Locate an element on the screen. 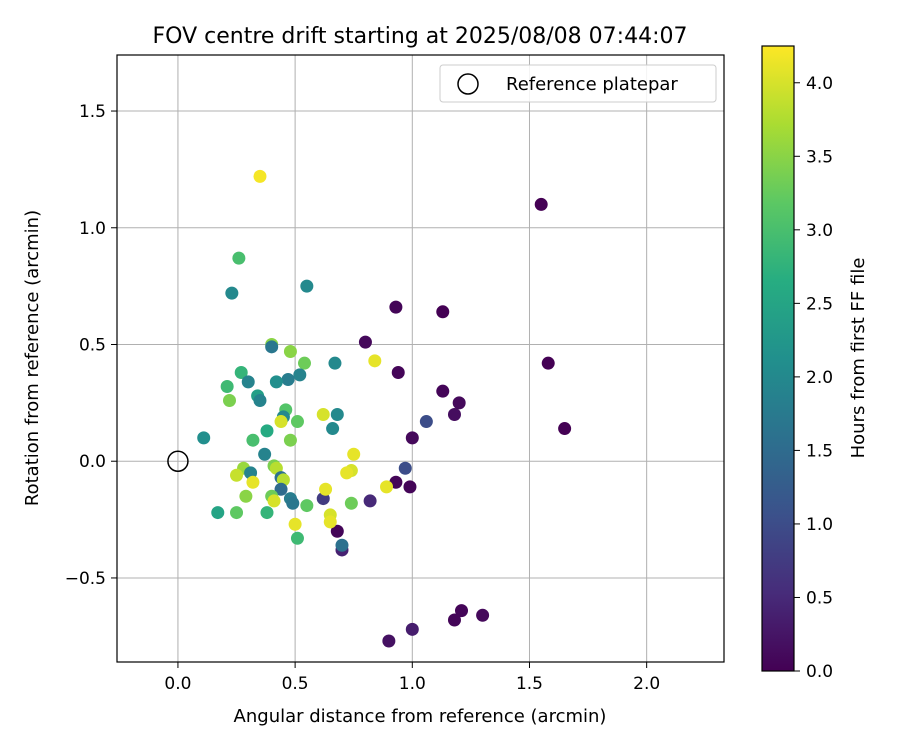 This screenshot has height=750, width=900. y-axis-ticks: −0.5 0.0 0.5 1.0 1.5 is located at coordinates (91, 345).